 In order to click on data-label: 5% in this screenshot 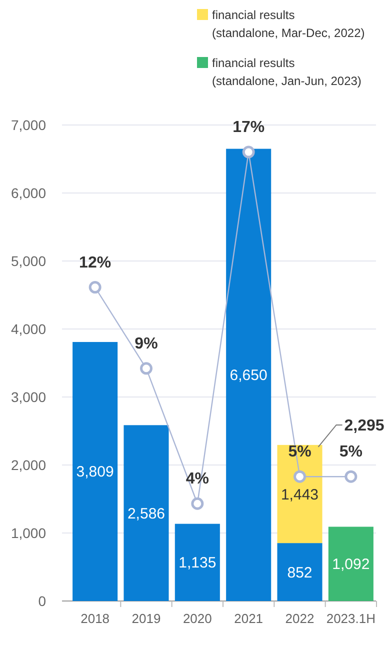, I will do `click(350, 452)`.